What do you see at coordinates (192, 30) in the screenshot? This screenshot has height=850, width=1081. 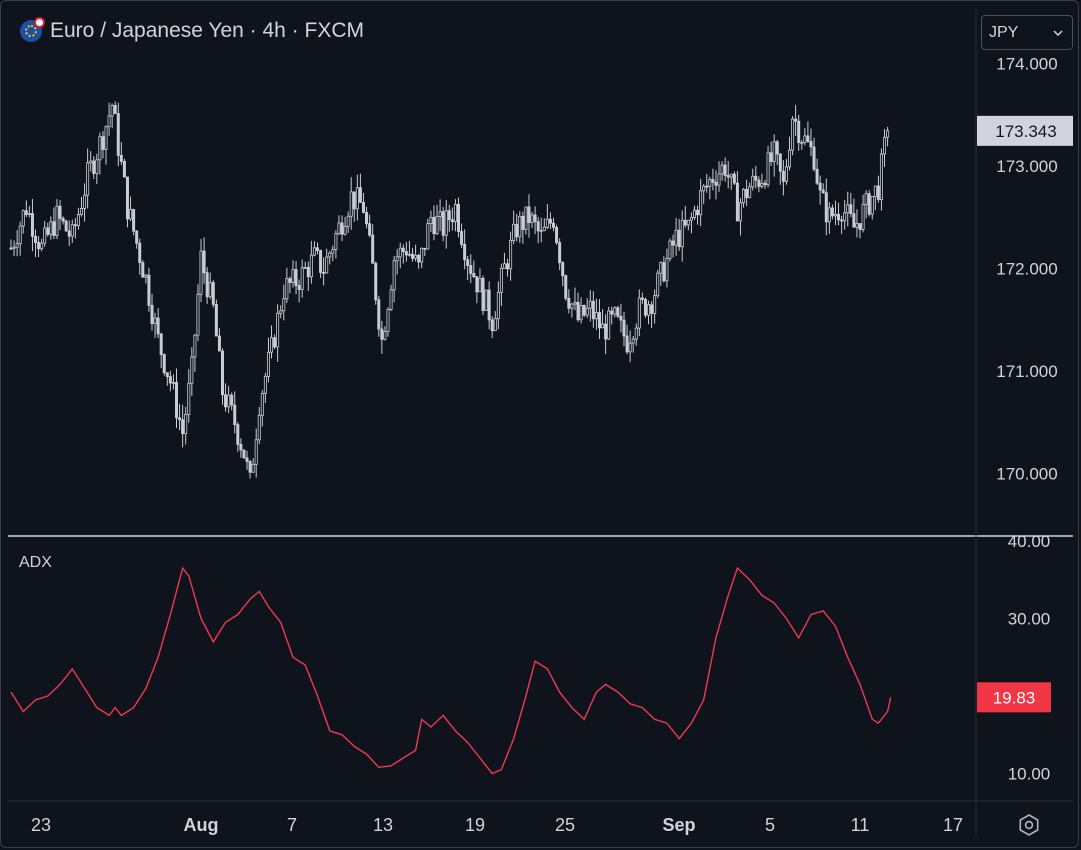 I see `symbol-title: Euro / Japanese Yen · 4h · FXCM` at bounding box center [192, 30].